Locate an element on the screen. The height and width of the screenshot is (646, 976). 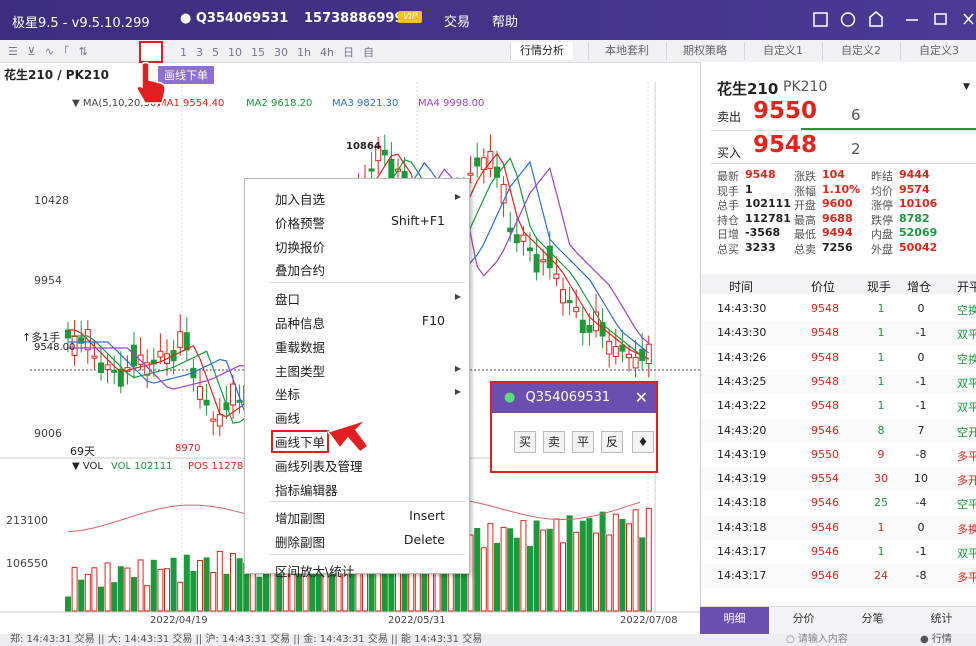
stat-label: 外盘 is located at coordinates (882, 249).